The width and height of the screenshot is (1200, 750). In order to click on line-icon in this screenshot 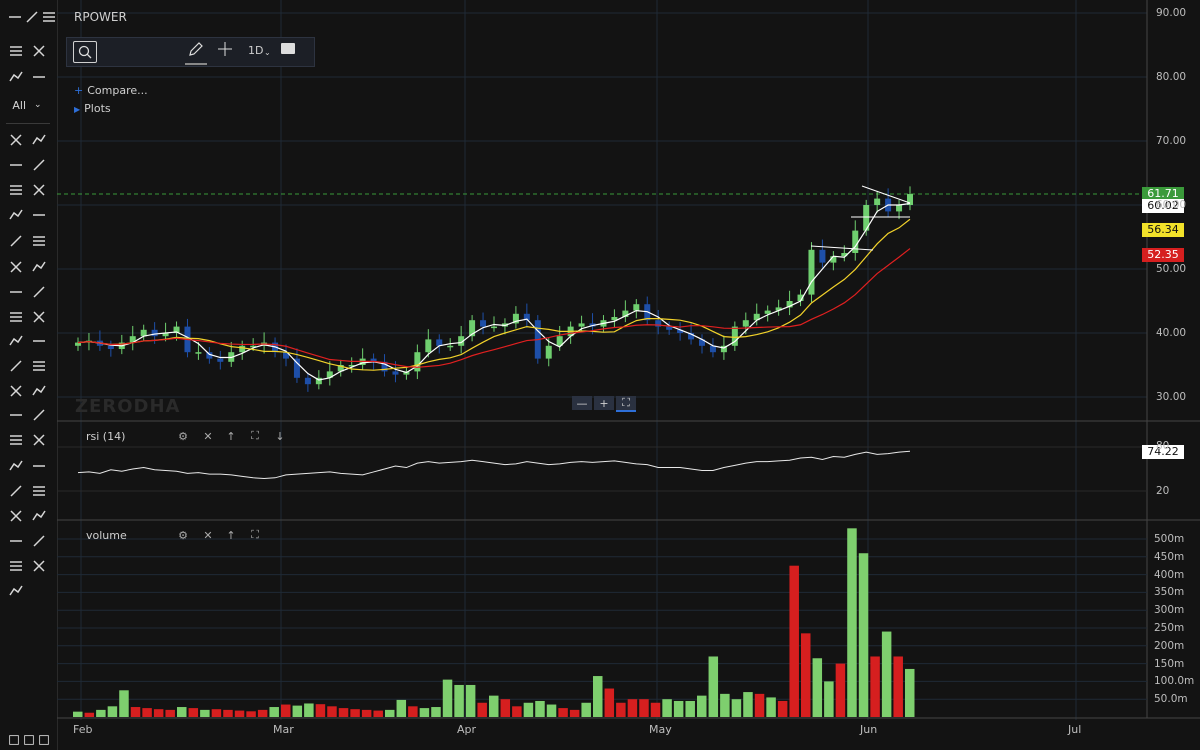, I will do `click(39, 391)`.